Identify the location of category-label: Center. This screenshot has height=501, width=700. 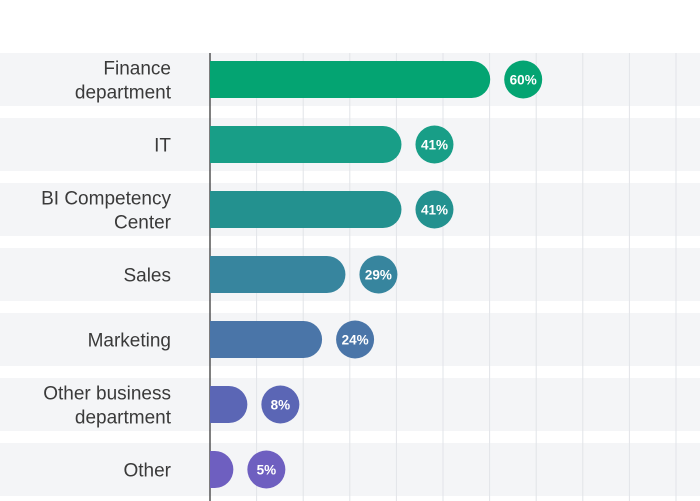
(143, 223).